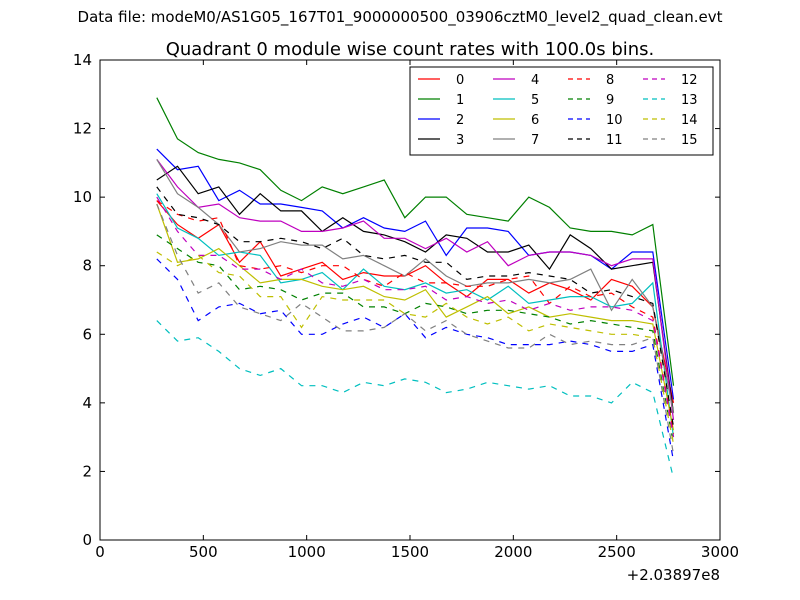  I want to click on x-tick-label: 0, so click(100, 552).